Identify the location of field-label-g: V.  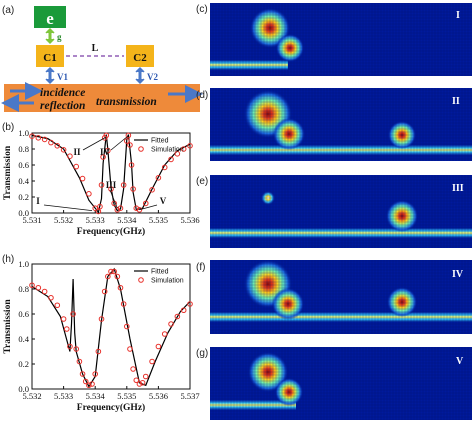
(460, 361).